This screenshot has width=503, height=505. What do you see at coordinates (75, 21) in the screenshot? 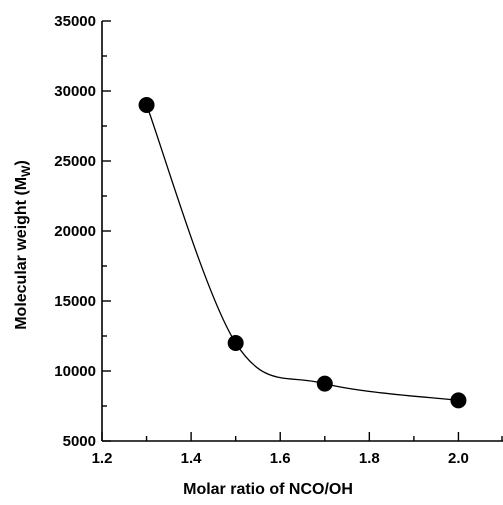
I see `y-tick-label: 35000` at bounding box center [75, 21].